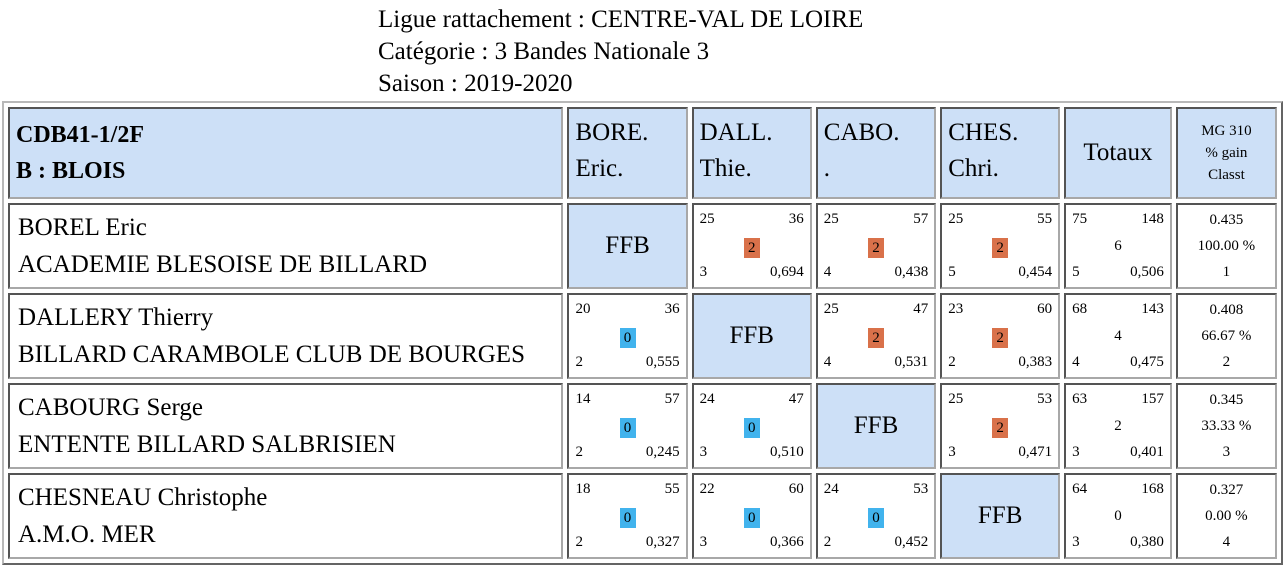  I want to click on player-name: DALLERY Thierry, so click(116, 317).